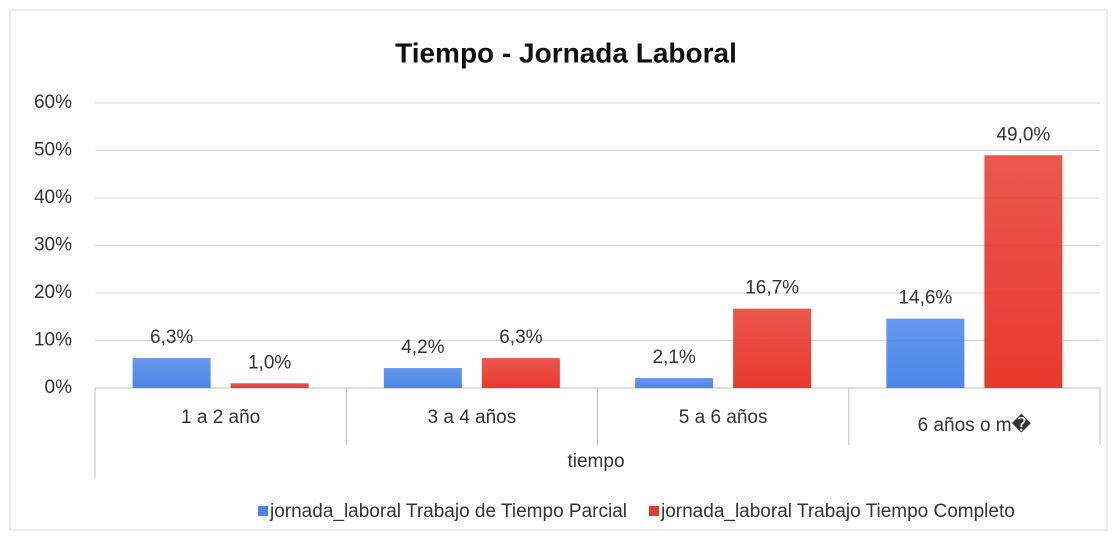 Image resolution: width=1116 pixels, height=538 pixels. What do you see at coordinates (673, 357) in the screenshot?
I see `data-label: 2,1%` at bounding box center [673, 357].